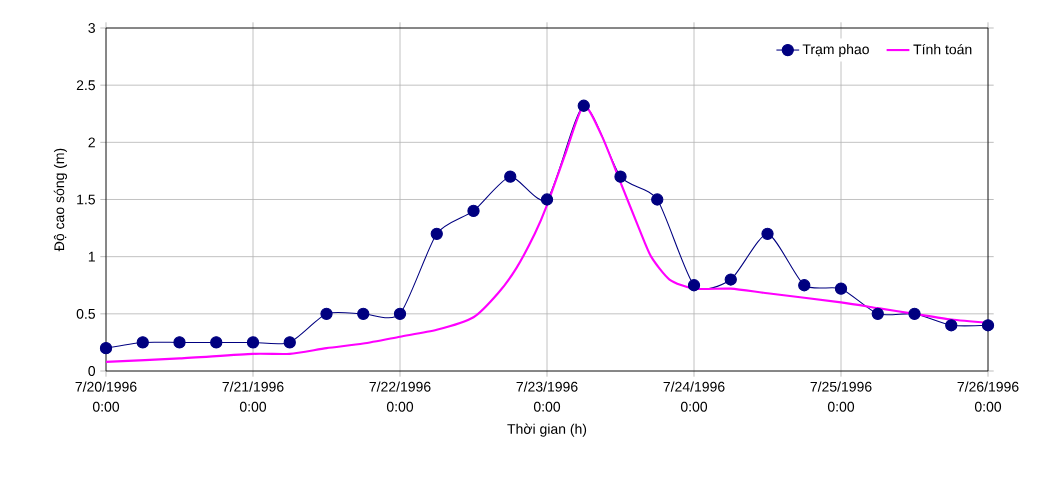 The image size is (1055, 490). I want to click on y-axis-title: Độ cao sóng (m), so click(60, 200).